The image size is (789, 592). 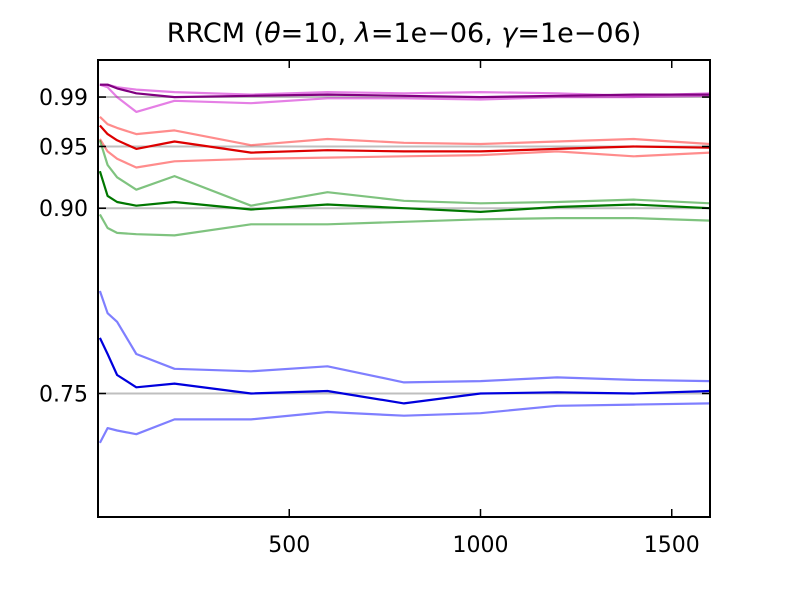 I want to click on theta-value: =10,, so click(x=318, y=33).